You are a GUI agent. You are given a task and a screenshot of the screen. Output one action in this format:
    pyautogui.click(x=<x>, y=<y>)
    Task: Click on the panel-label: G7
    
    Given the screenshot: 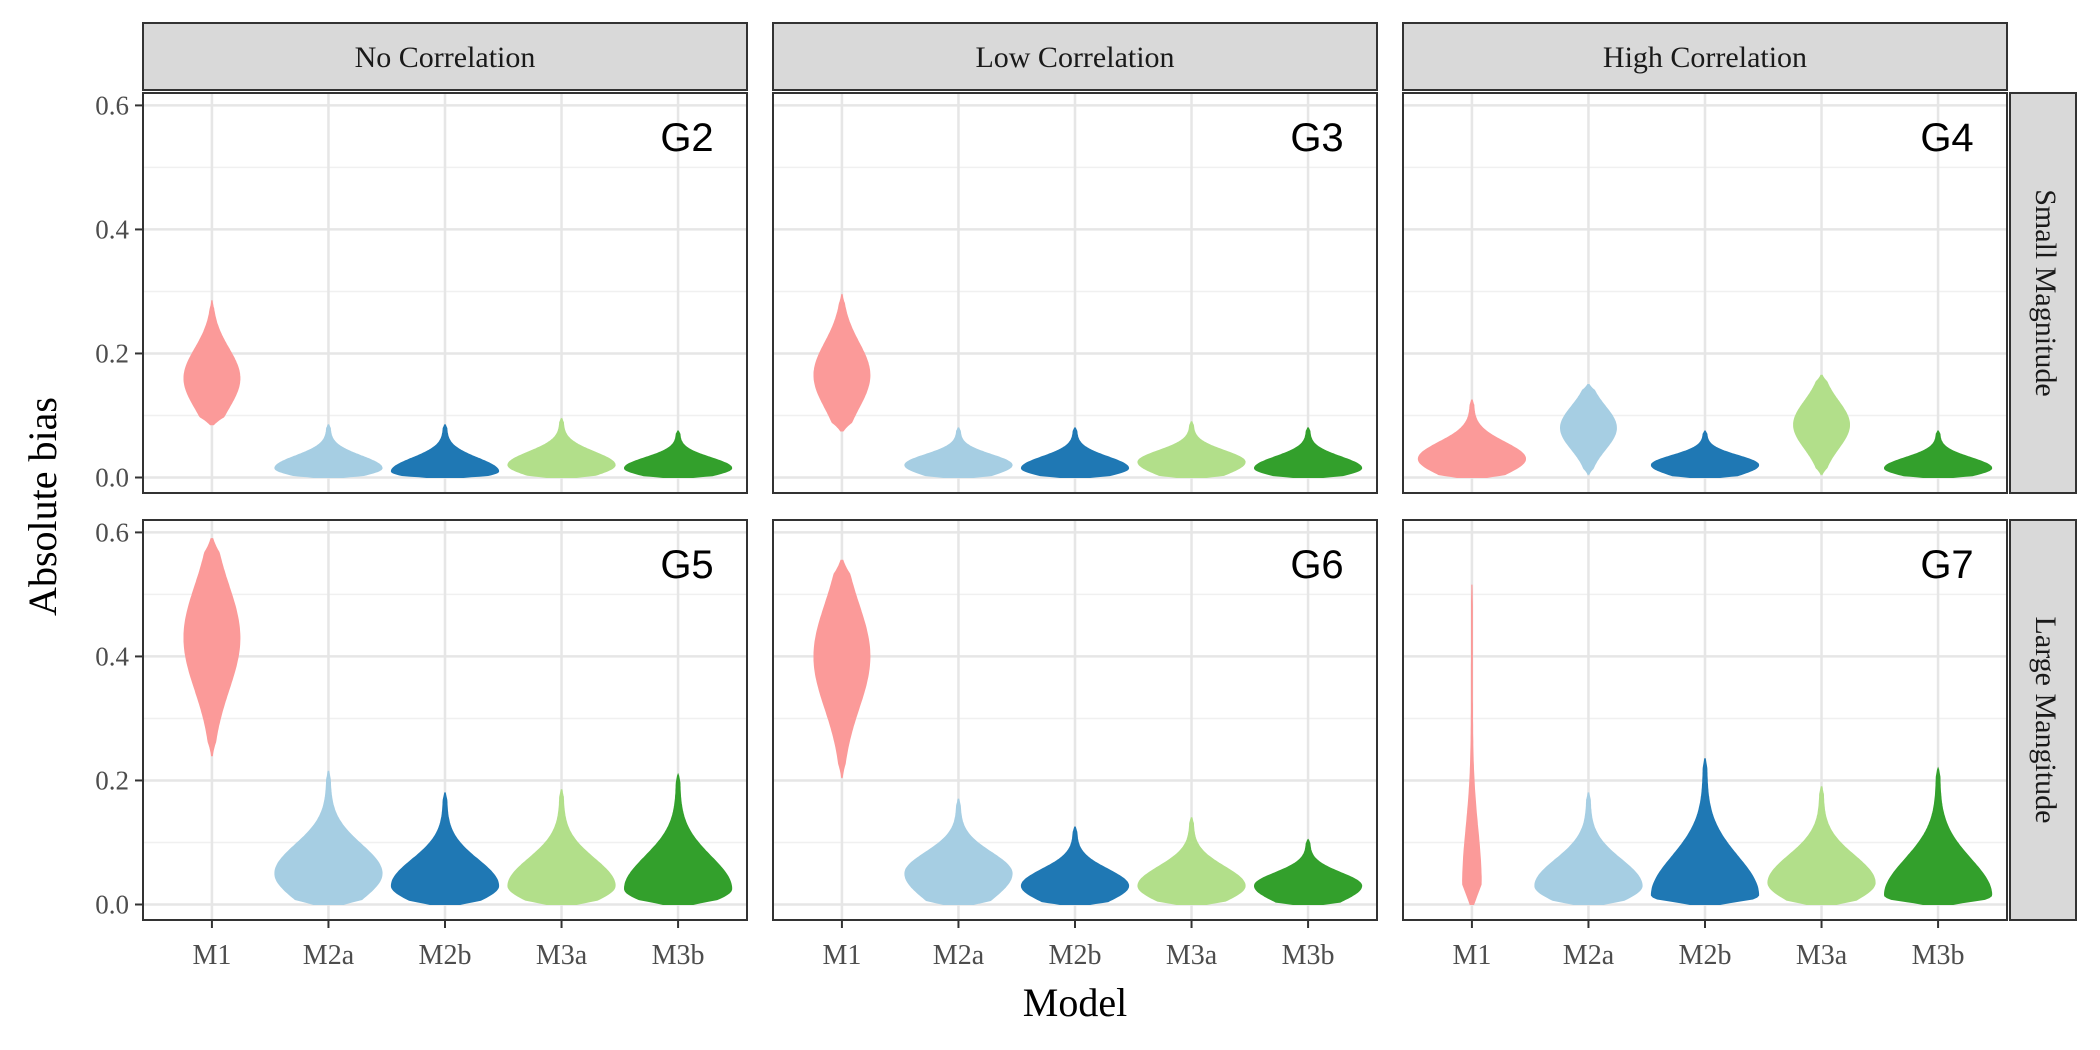 What is the action you would take?
    pyautogui.click(x=1946, y=565)
    